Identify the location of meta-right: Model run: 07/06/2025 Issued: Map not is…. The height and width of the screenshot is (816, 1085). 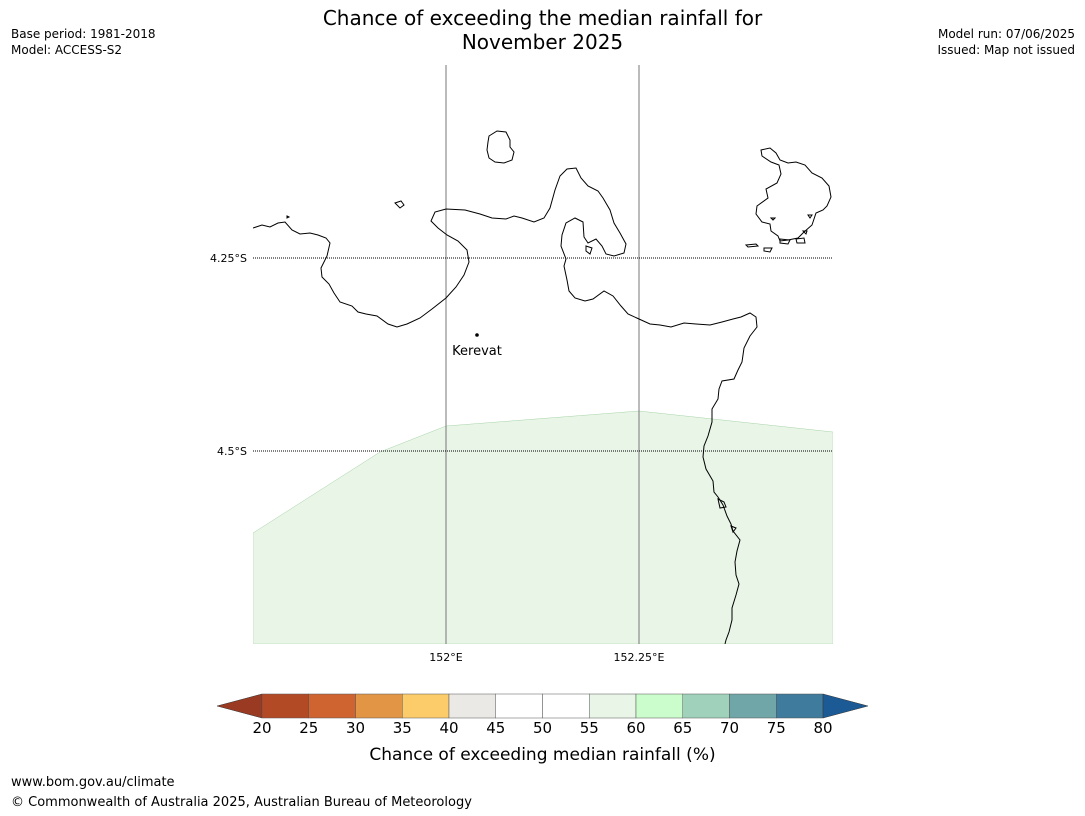
(1006, 42).